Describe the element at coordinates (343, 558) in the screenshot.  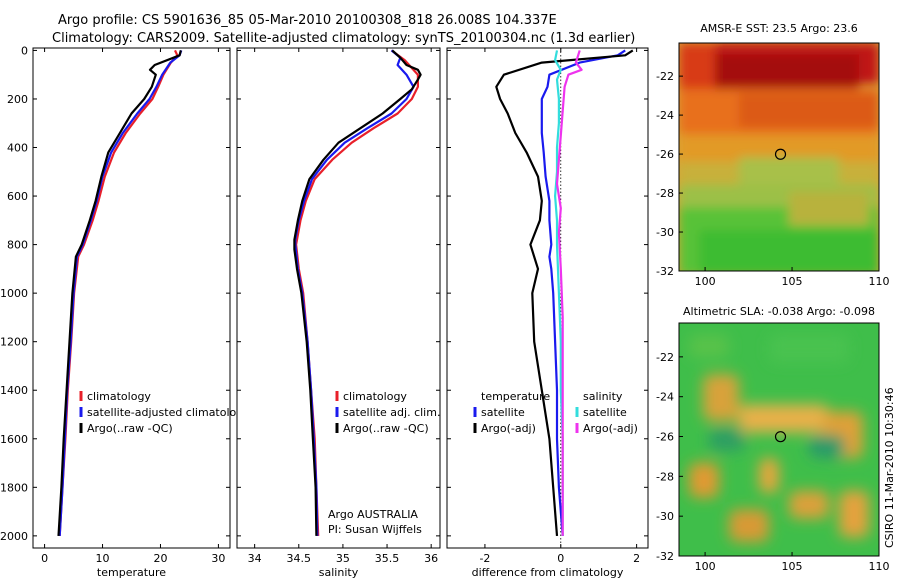
I see `x-tick-label: 35` at that location.